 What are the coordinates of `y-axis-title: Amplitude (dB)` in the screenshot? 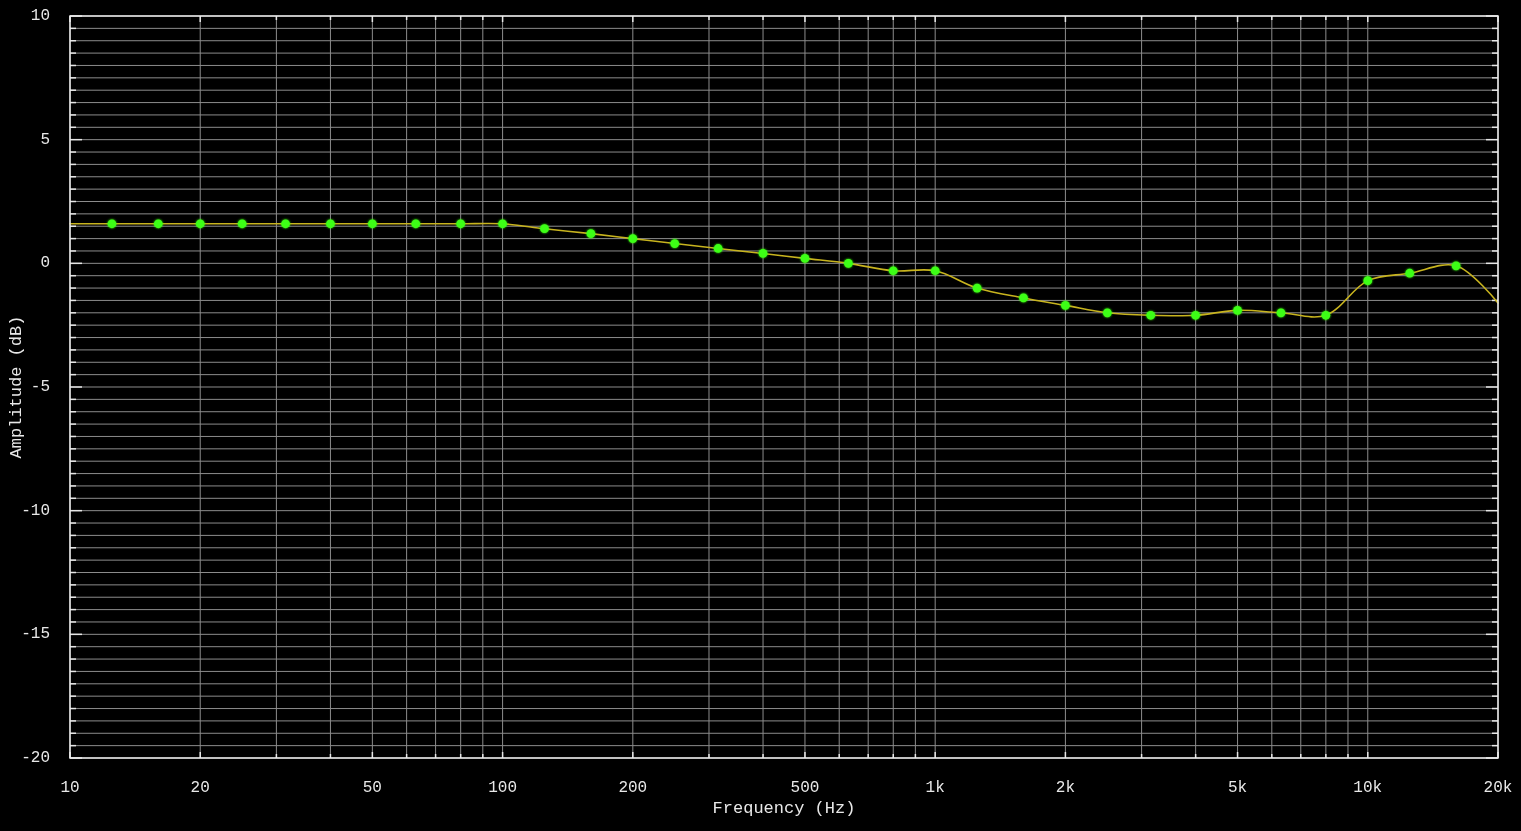 It's located at (16, 387).